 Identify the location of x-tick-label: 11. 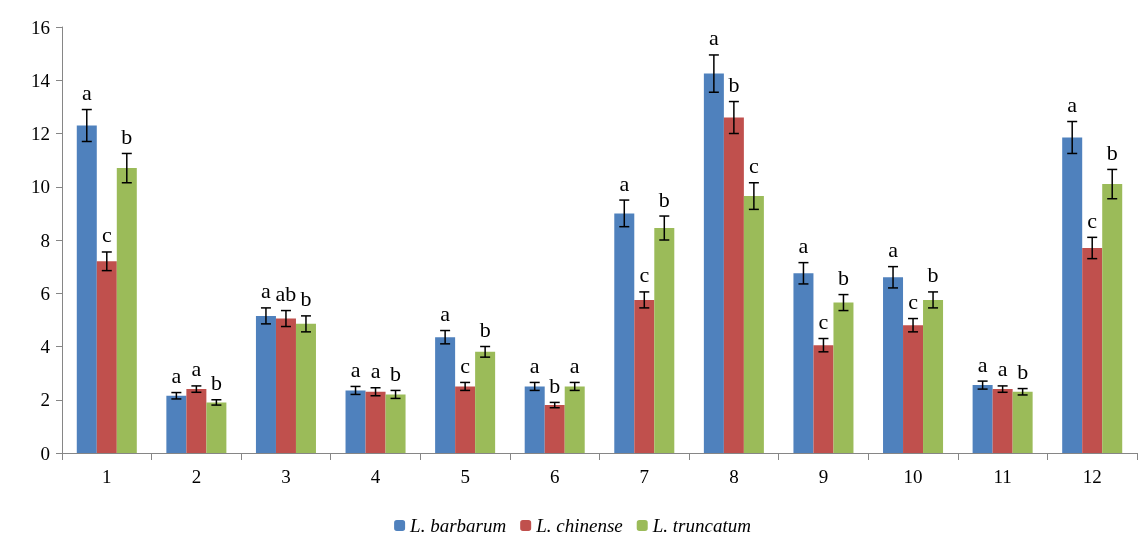
(1002, 476).